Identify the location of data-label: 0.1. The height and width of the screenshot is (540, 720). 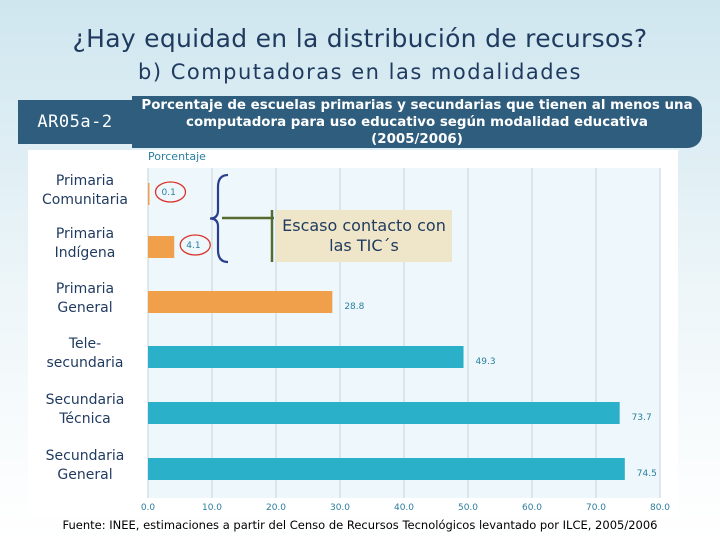
(169, 193).